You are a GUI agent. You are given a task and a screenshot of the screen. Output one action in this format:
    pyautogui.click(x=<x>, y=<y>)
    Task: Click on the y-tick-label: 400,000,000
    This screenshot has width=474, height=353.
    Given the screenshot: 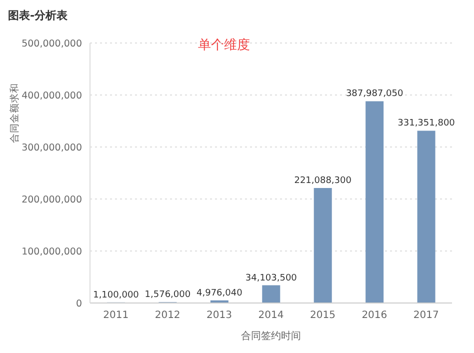 What is the action you would take?
    pyautogui.click(x=52, y=96)
    